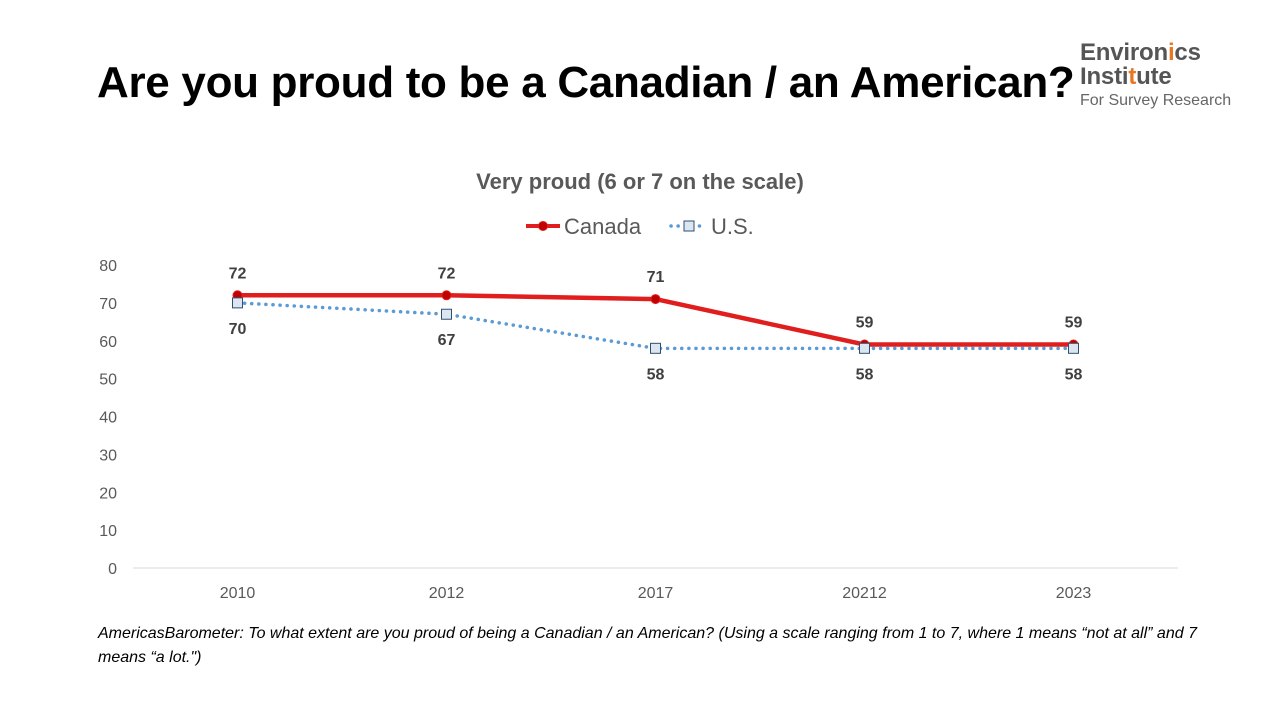 This screenshot has width=1280, height=720. I want to click on y-tick-label: 0, so click(112, 569).